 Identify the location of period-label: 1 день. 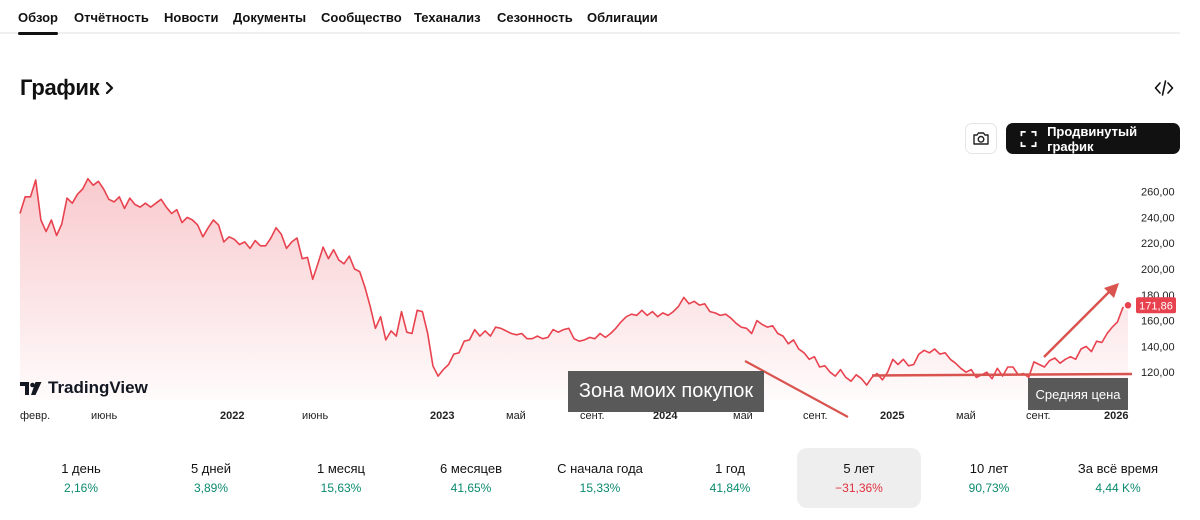
(81, 468).